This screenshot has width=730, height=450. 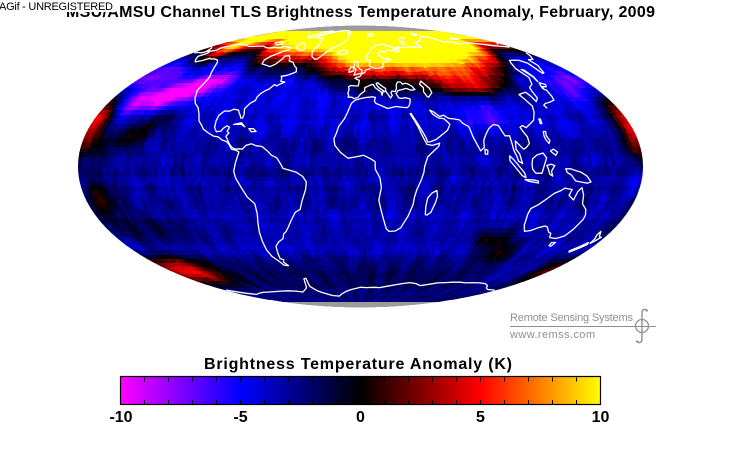 What do you see at coordinates (56, 7) in the screenshot?
I see `svg-text: AGif - UNREGISTERED` at bounding box center [56, 7].